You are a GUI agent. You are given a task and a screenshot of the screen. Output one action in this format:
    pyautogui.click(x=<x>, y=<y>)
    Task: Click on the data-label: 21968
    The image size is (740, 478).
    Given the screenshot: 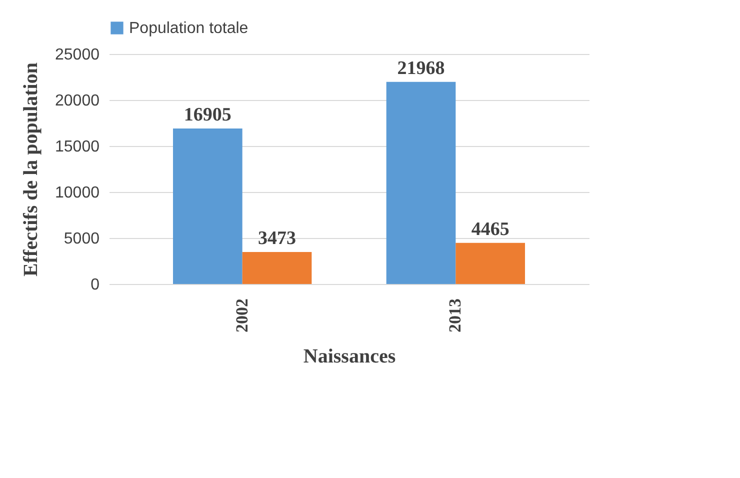 What is the action you would take?
    pyautogui.click(x=421, y=68)
    